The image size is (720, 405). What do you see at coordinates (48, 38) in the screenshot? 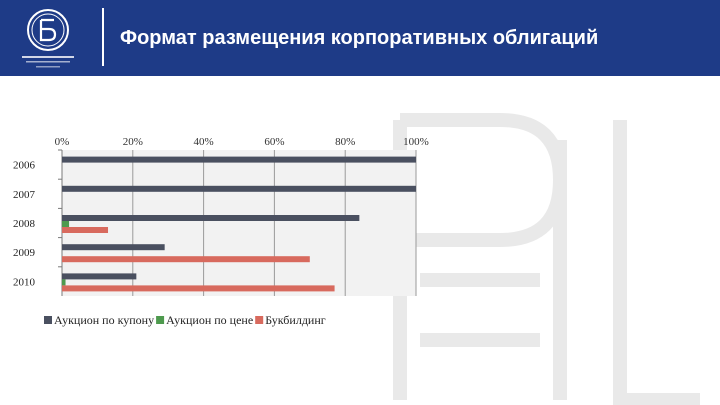
I see `university-logo-icon` at bounding box center [48, 38].